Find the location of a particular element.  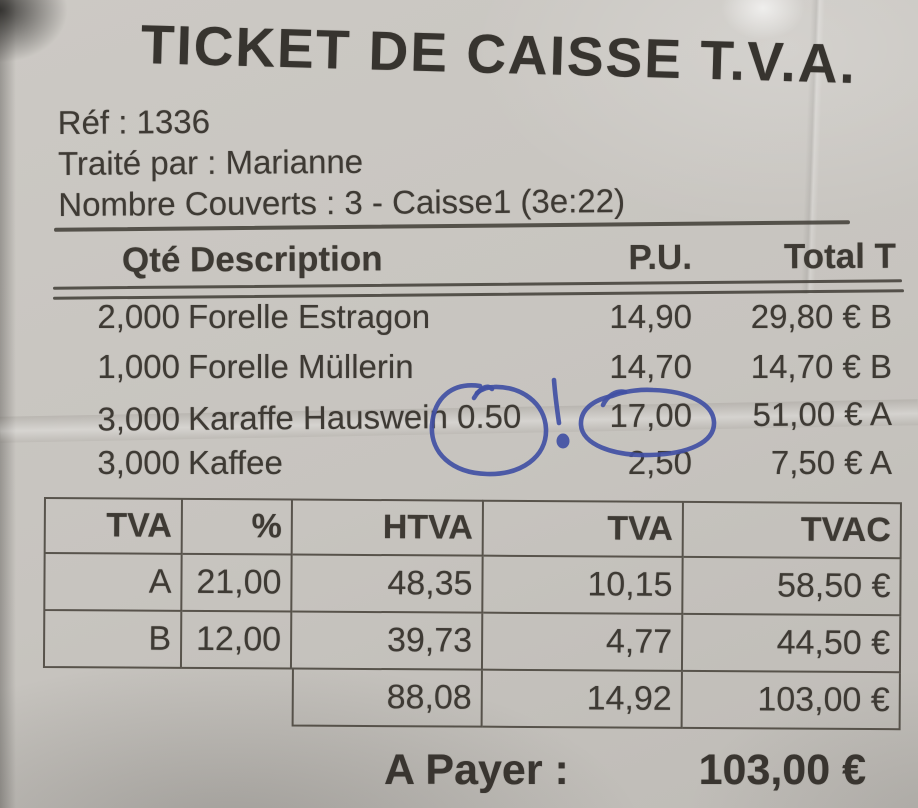

vat-cell-code: A is located at coordinates (113, 582).